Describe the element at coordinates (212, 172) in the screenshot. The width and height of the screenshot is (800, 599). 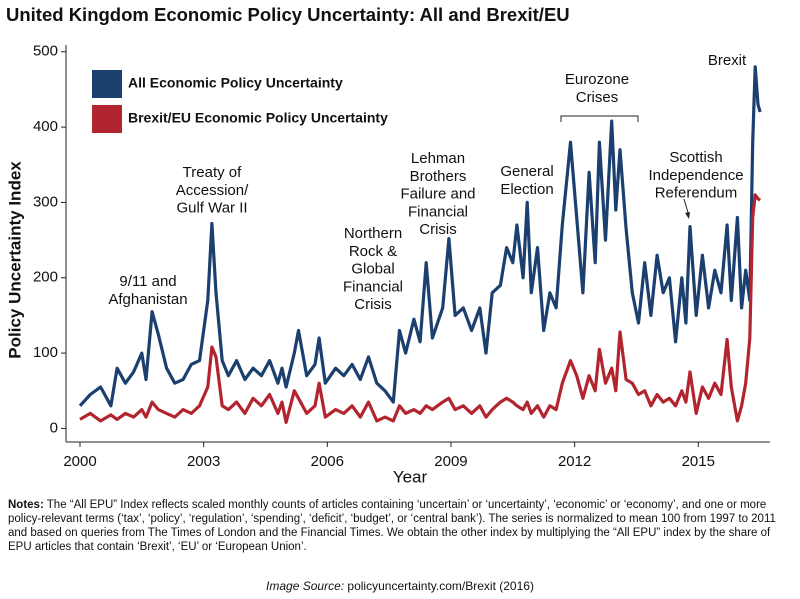
I see `annotation: Treaty of` at that location.